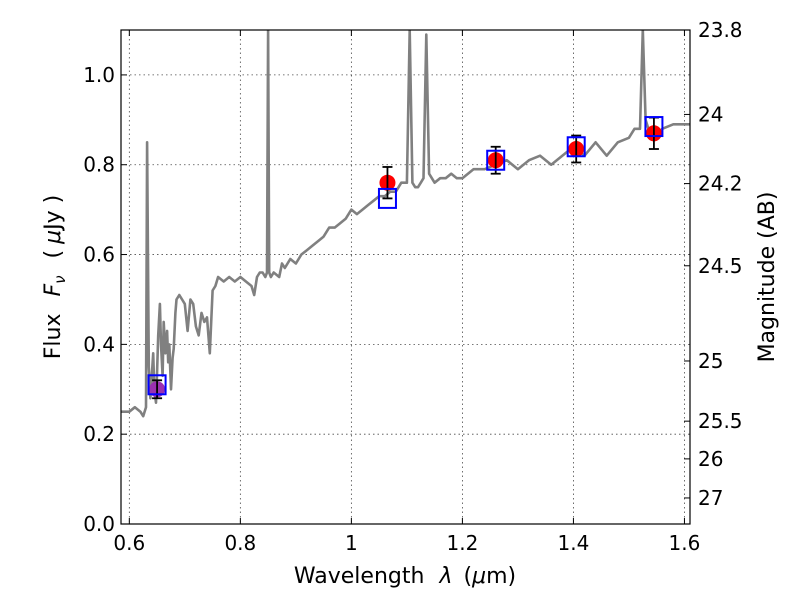 This screenshot has height=600, width=800. I want to click on x-tick-label: 1.4, so click(574, 543).